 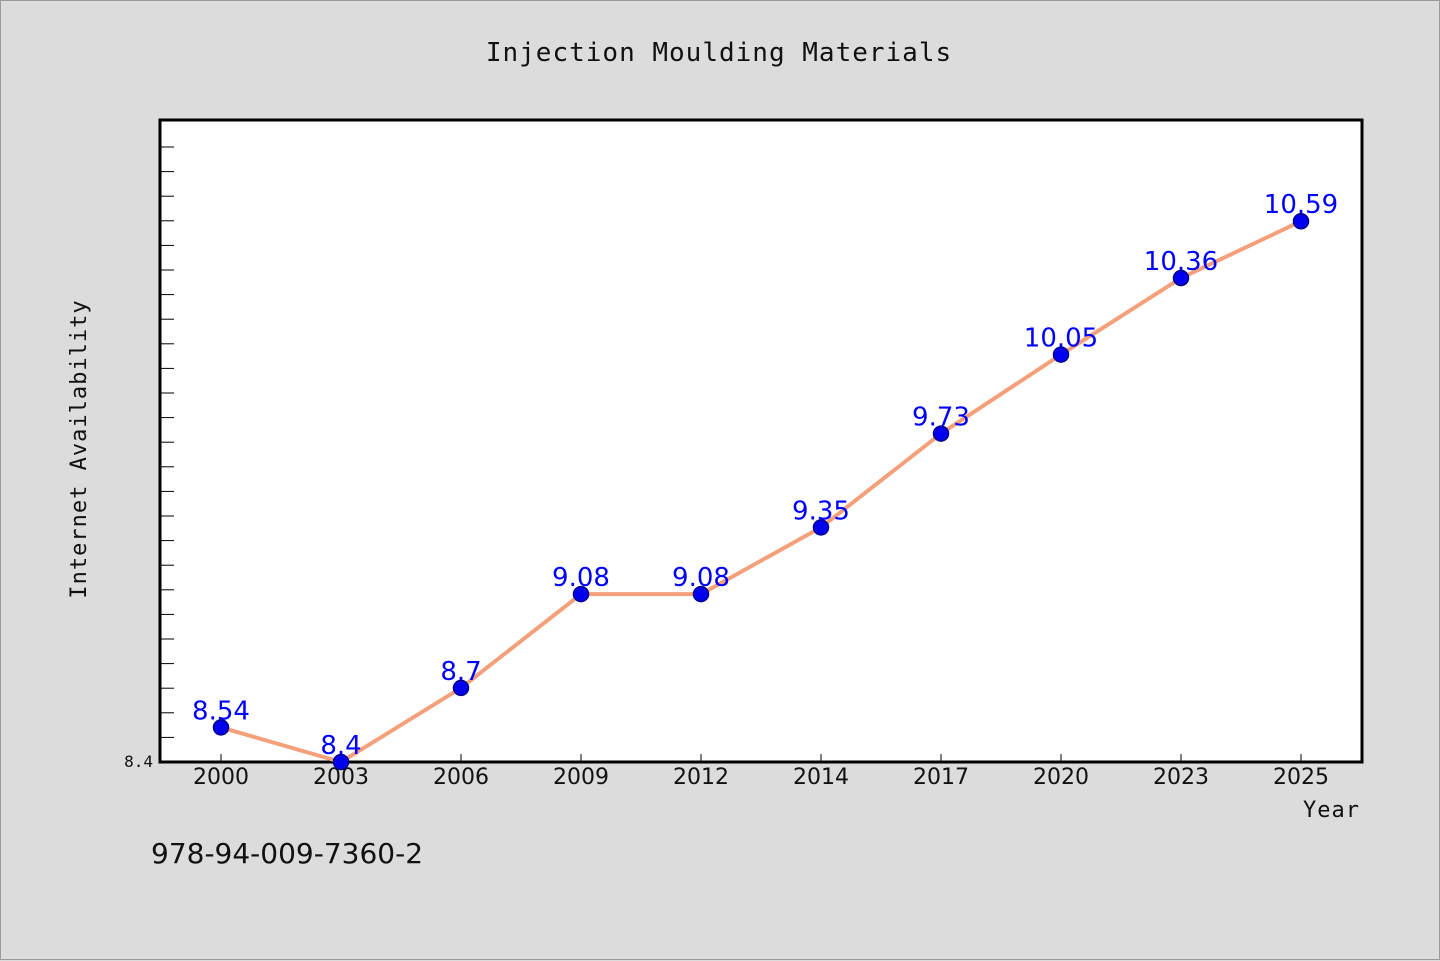 What do you see at coordinates (167, 454) in the screenshot?
I see `y-axis-ticks` at bounding box center [167, 454].